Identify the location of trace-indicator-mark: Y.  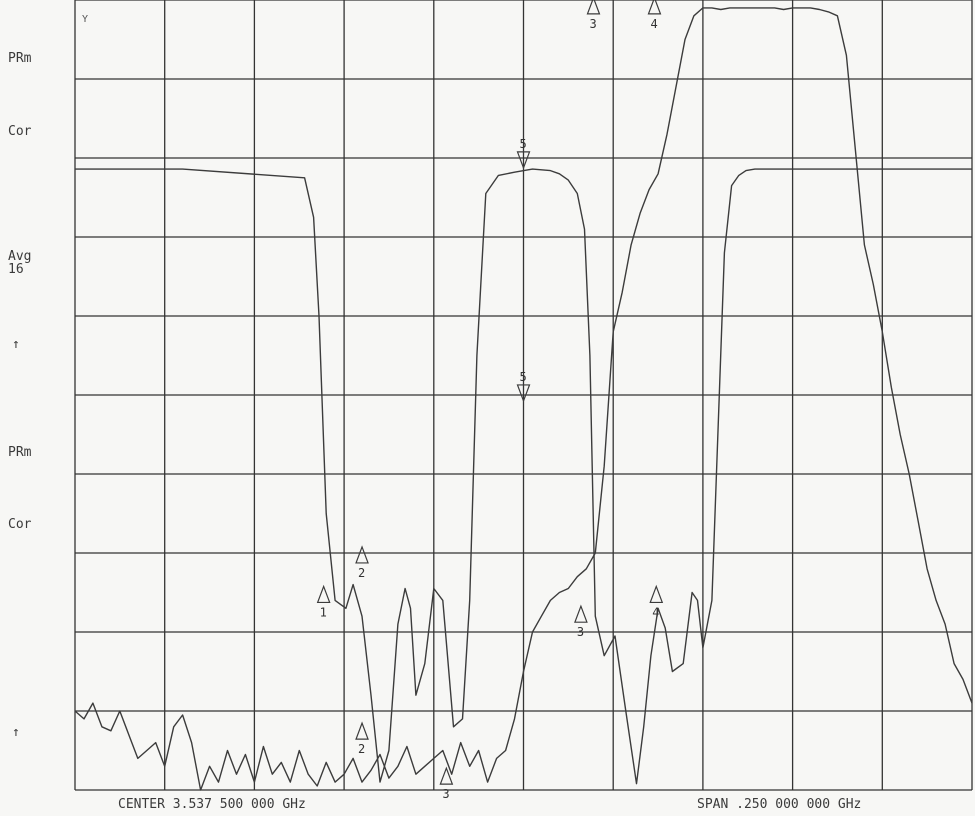
(85, 19).